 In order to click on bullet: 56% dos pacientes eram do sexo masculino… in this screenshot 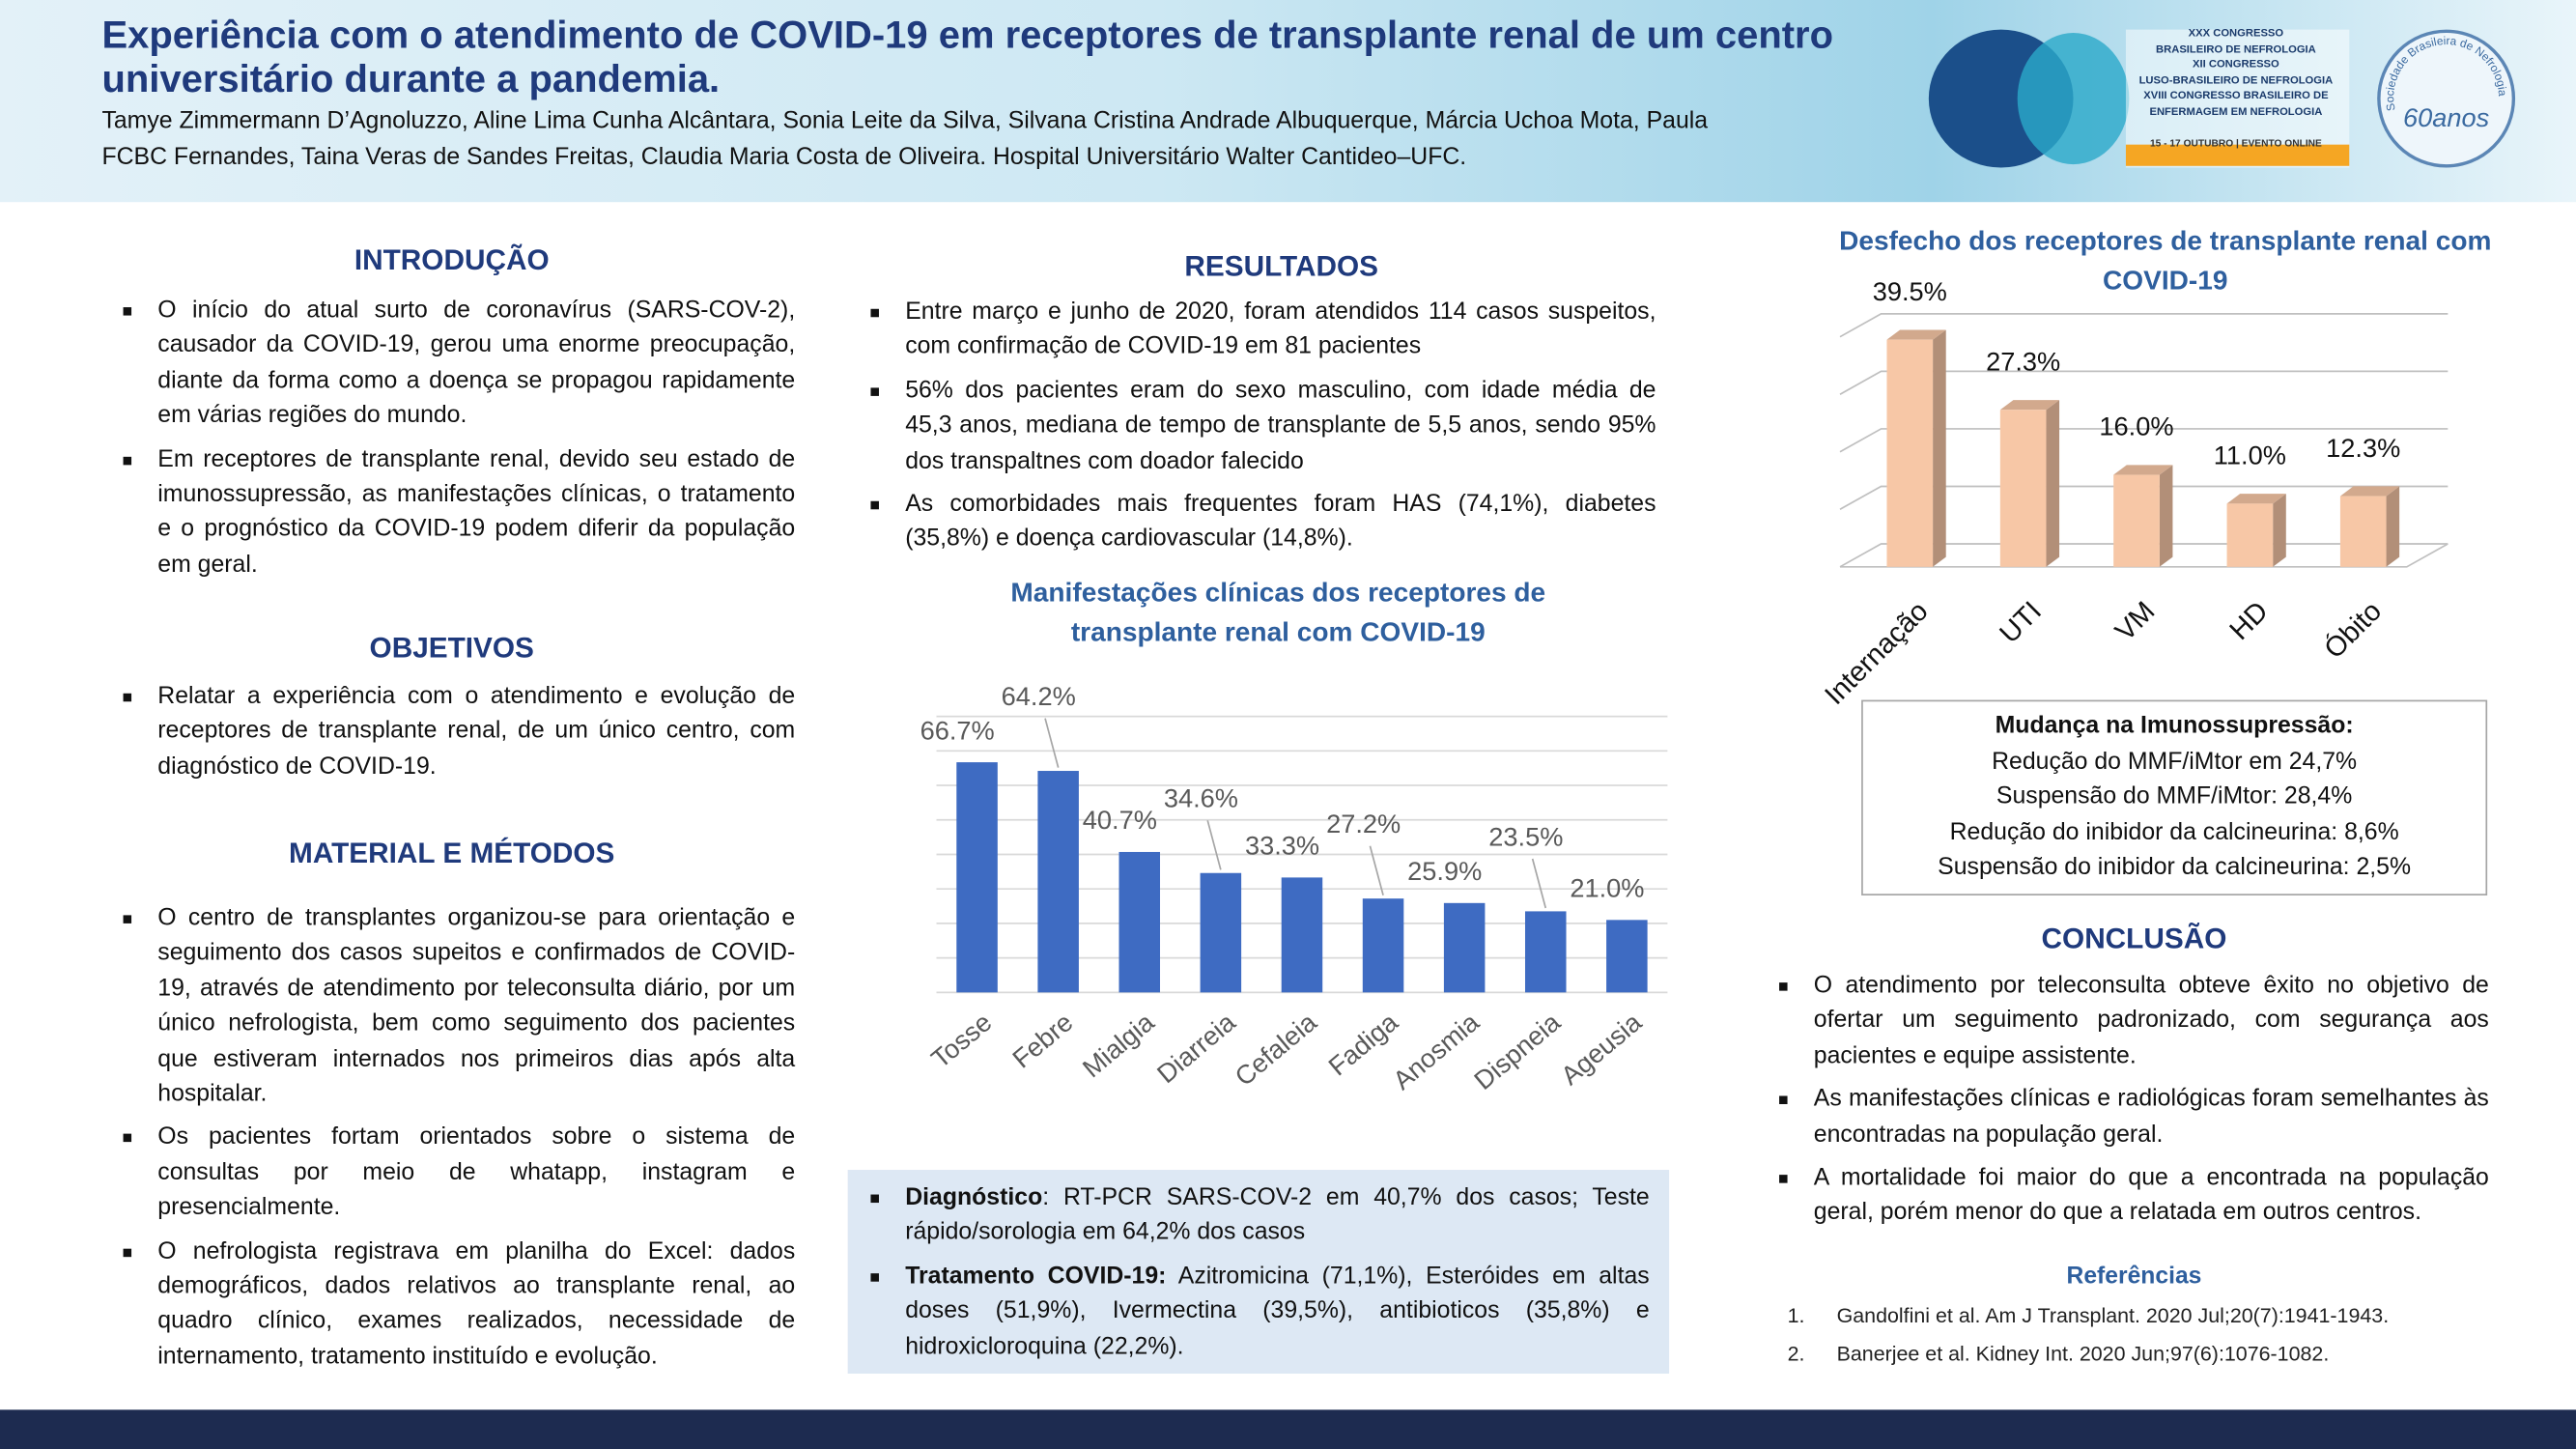, I will do `click(1263, 426)`.